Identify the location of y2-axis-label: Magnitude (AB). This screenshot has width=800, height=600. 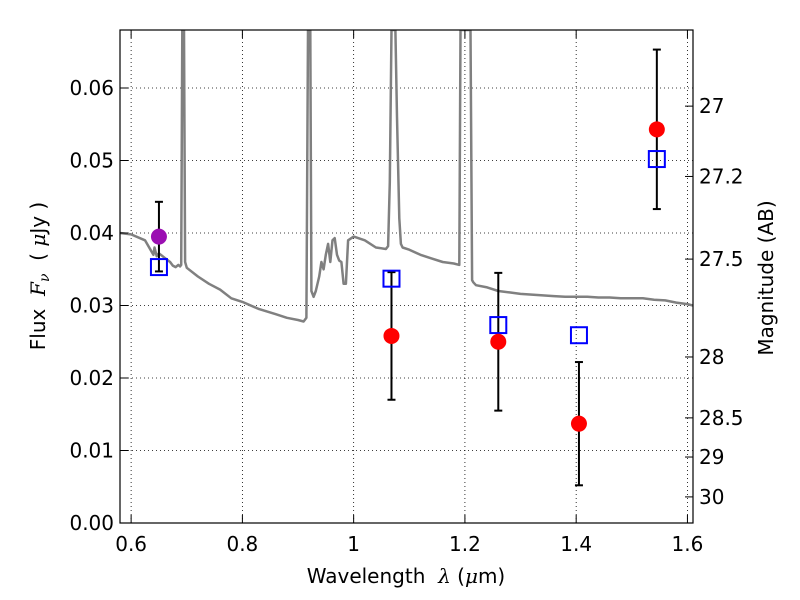
(766, 277).